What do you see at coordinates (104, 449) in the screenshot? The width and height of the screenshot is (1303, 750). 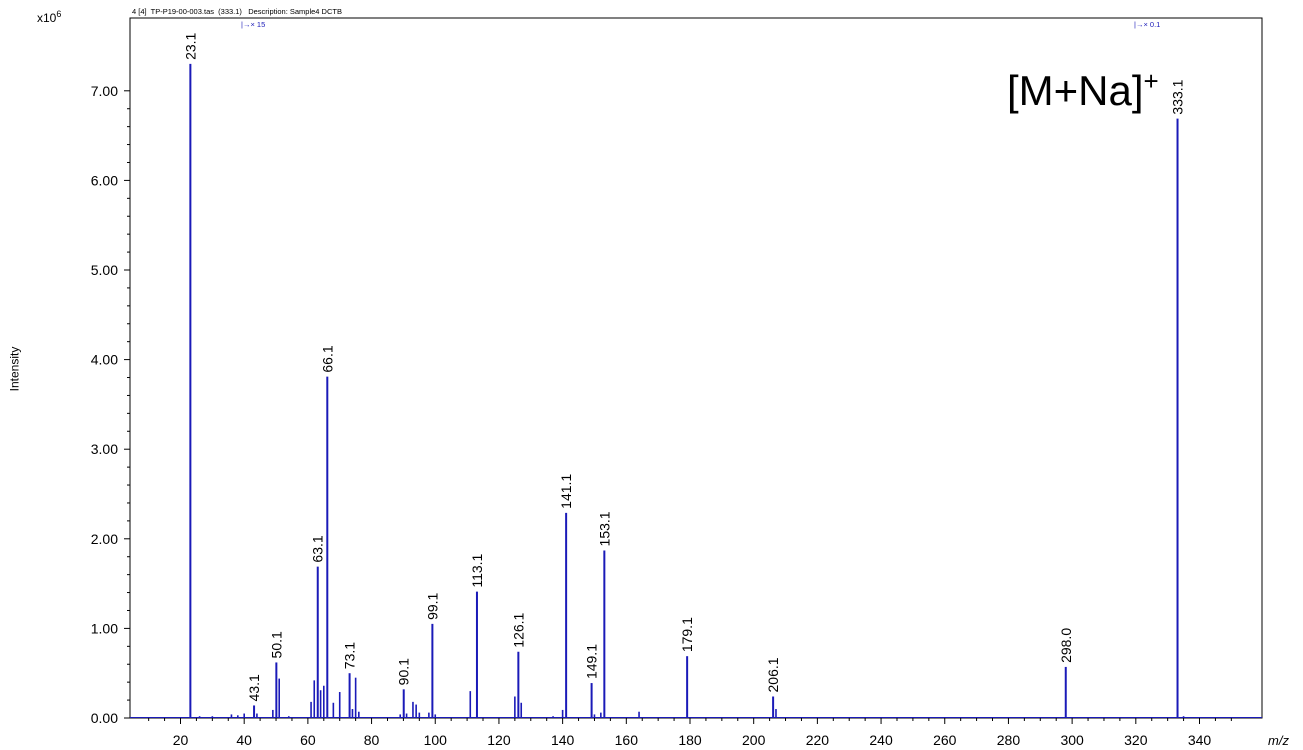 I see `y-tick-label: 3.00` at bounding box center [104, 449].